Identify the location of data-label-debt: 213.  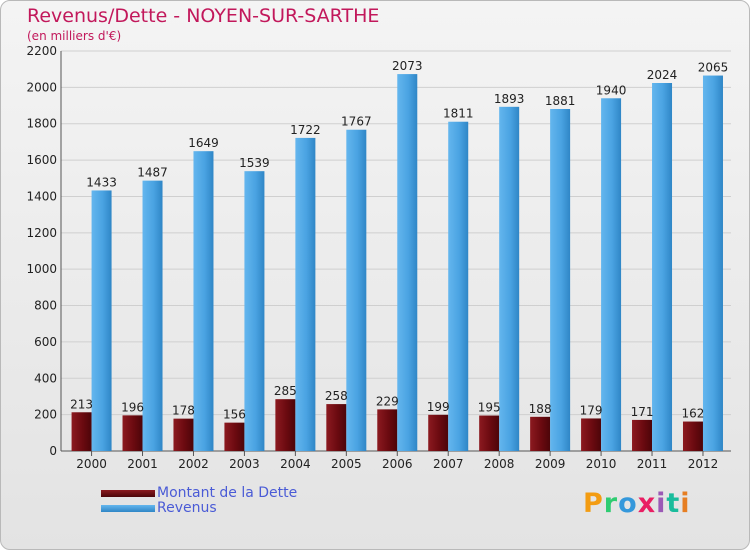
(81, 404).